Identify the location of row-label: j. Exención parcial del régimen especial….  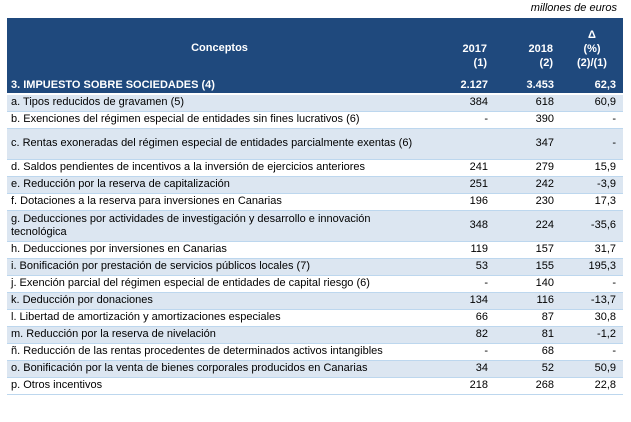
(219, 284).